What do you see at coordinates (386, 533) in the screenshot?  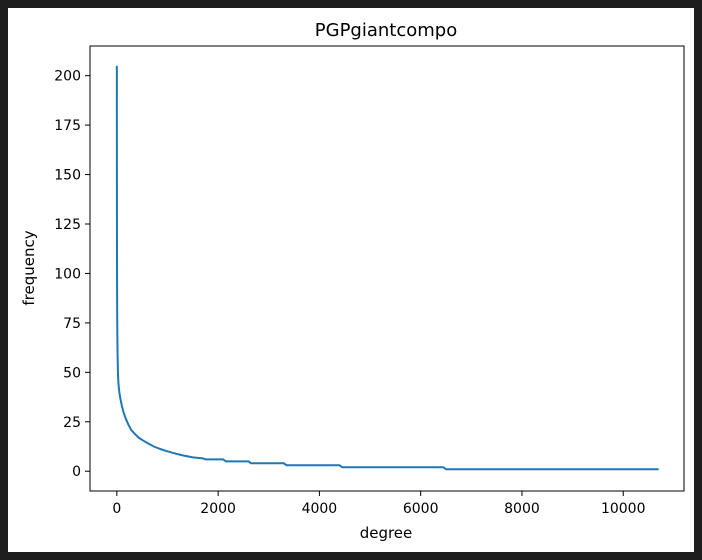 I see `x-axis-label: degree` at bounding box center [386, 533].